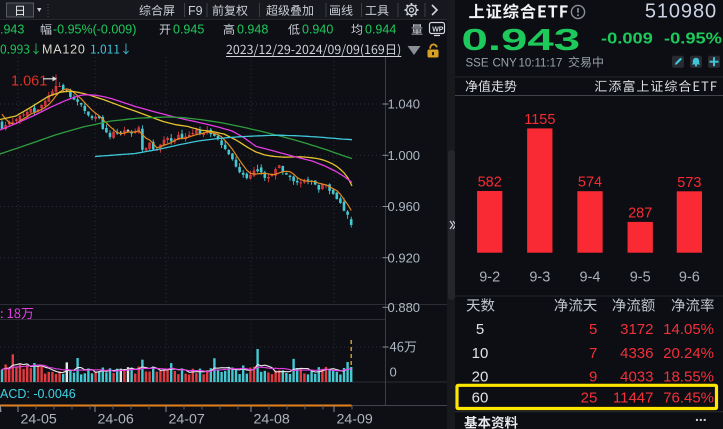 The height and width of the screenshot is (429, 723). What do you see at coordinates (541, 64) in the screenshot?
I see `svg-text: 10:11:17` at bounding box center [541, 64].